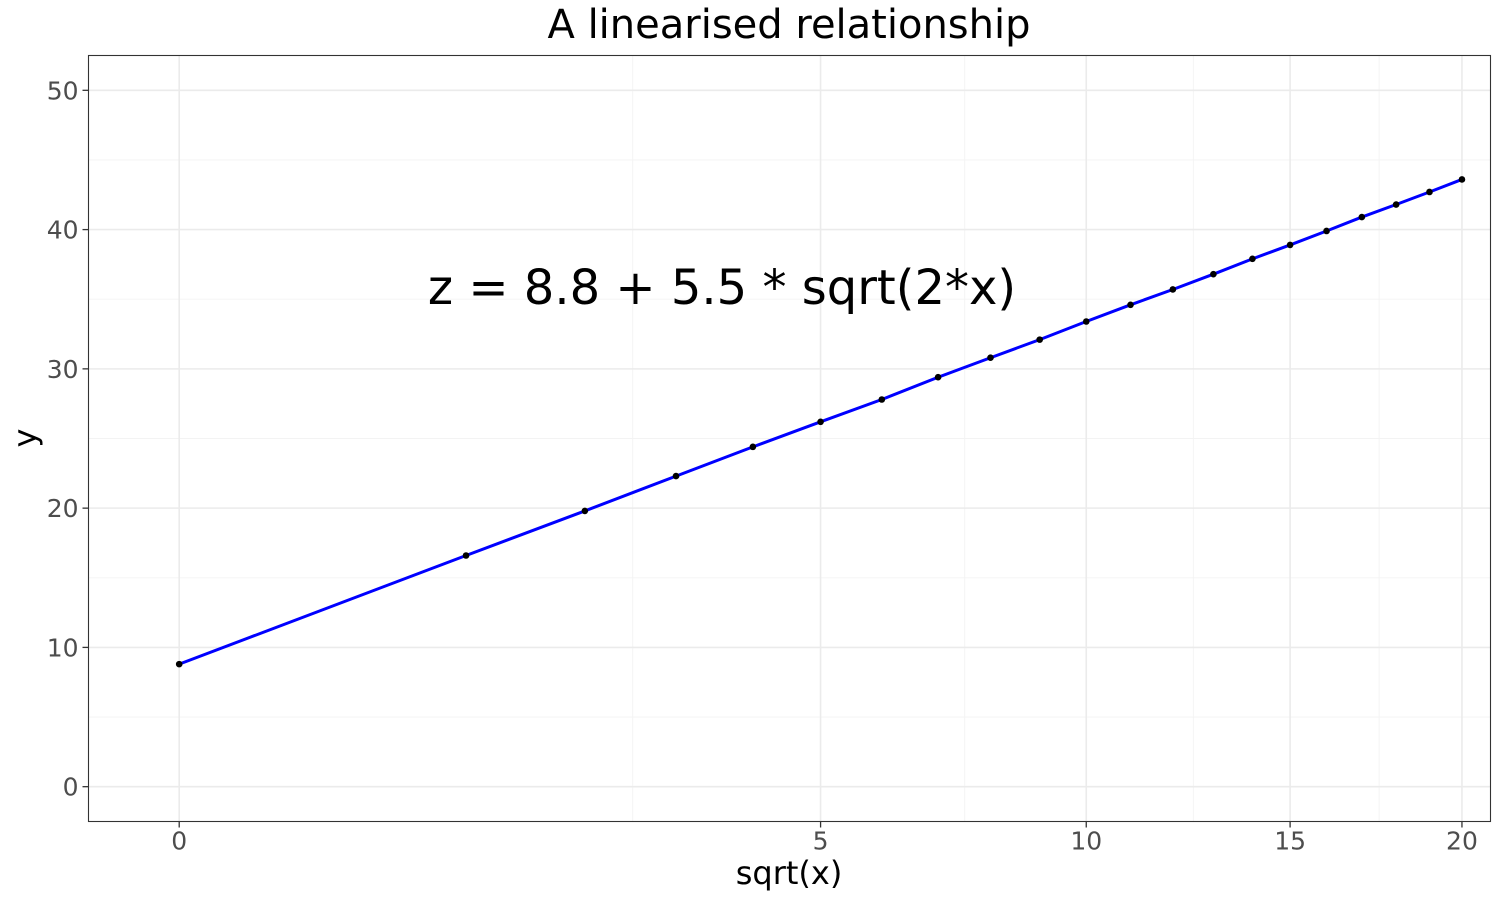  Describe the element at coordinates (179, 841) in the screenshot. I see `x-tick-label: 0` at that location.